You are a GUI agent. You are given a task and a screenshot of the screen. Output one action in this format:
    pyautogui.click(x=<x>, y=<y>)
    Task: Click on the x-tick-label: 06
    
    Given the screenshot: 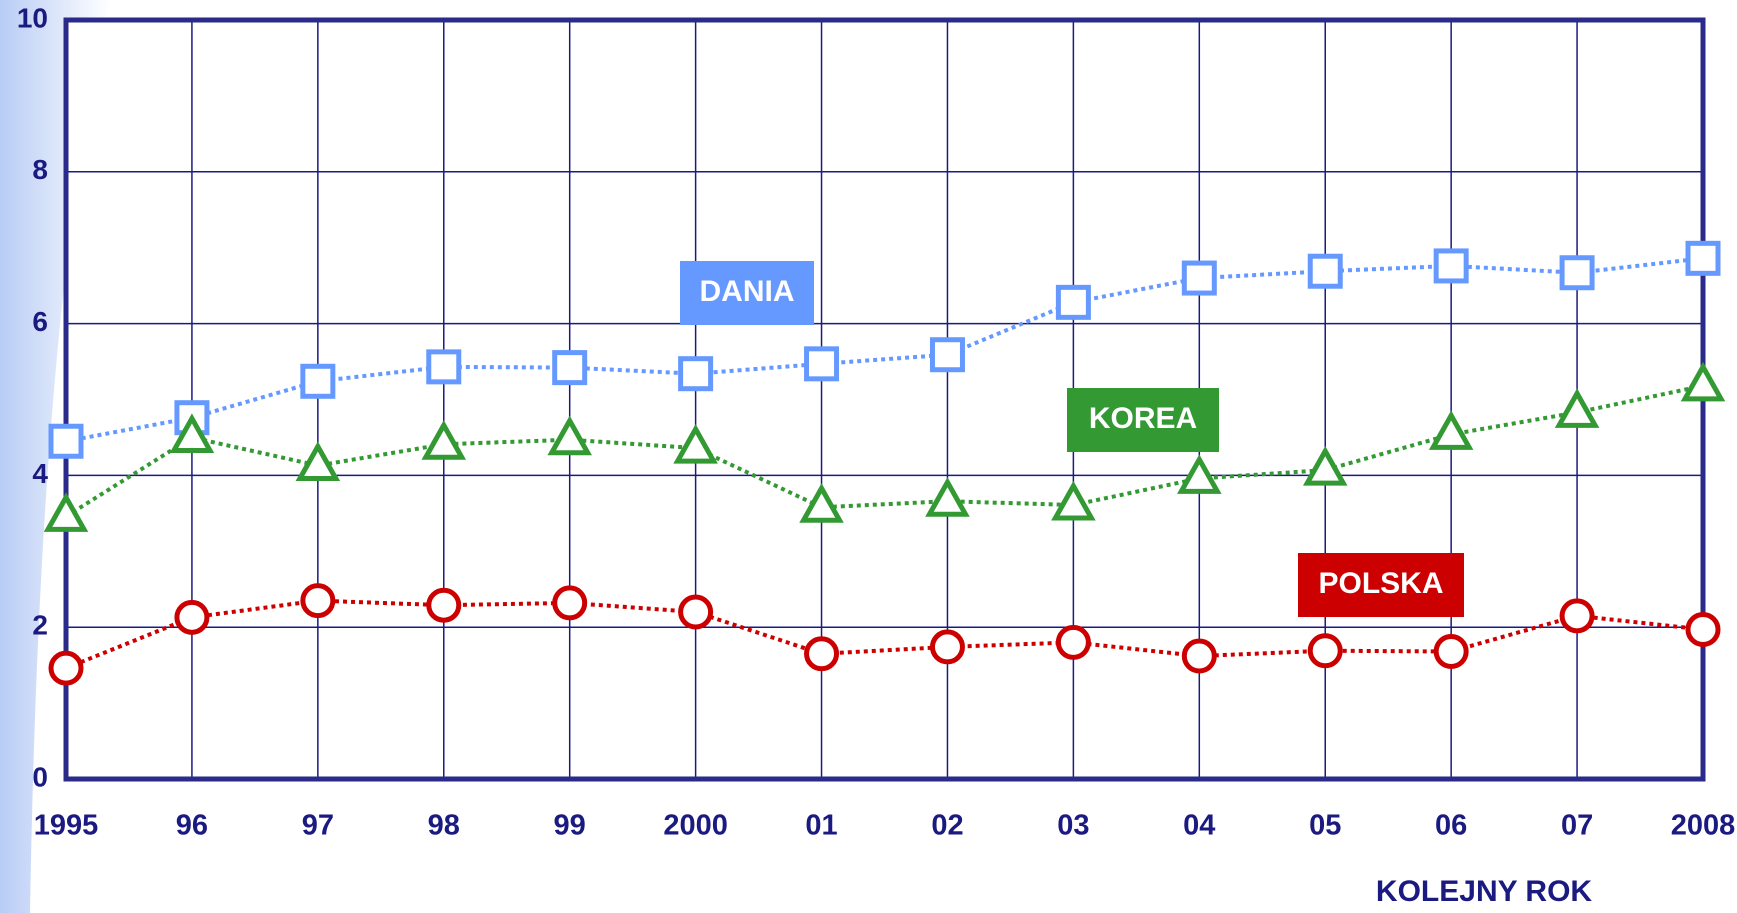 What is the action you would take?
    pyautogui.click(x=1451, y=826)
    